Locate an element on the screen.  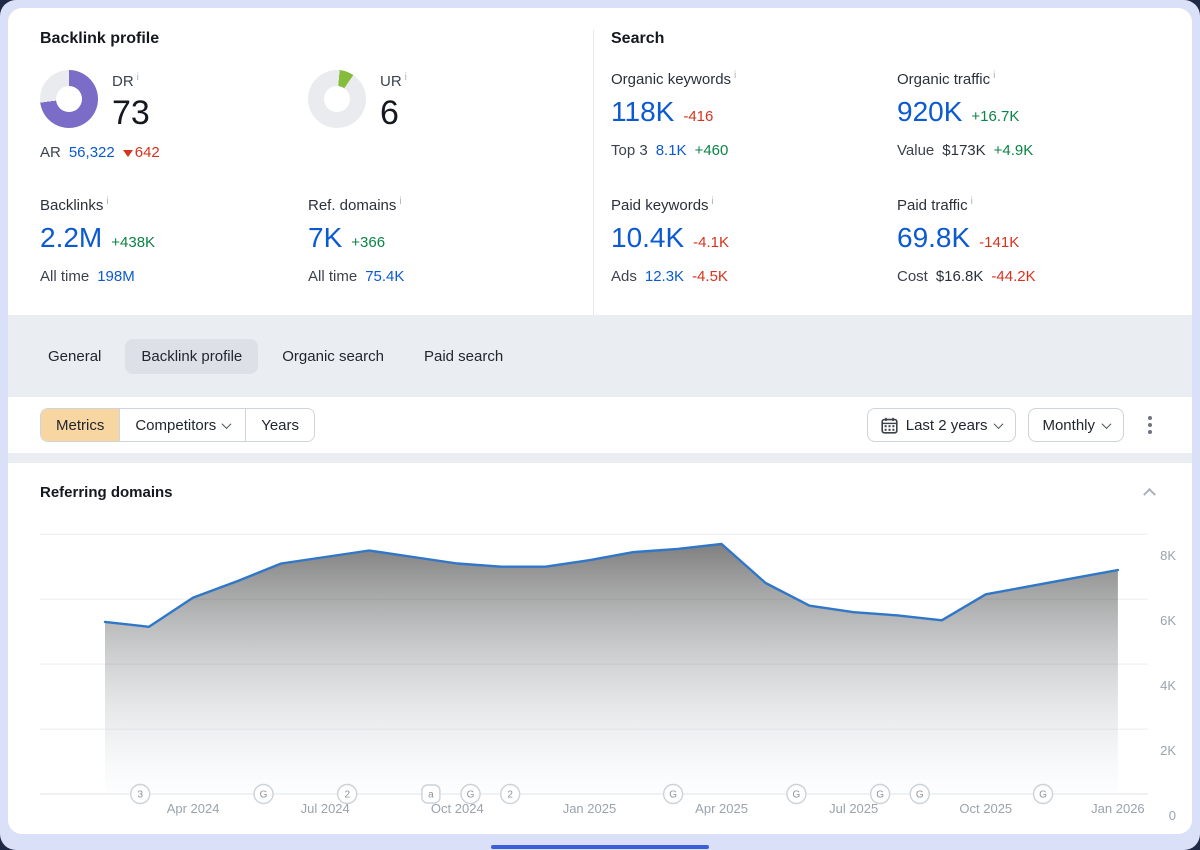
cost-value: $16.8K is located at coordinates (959, 277).